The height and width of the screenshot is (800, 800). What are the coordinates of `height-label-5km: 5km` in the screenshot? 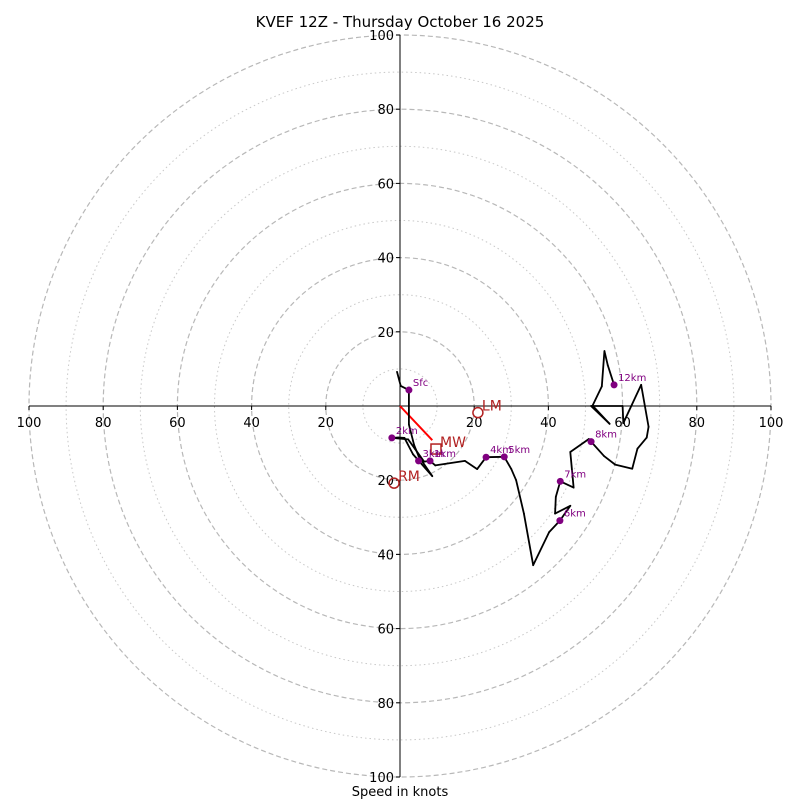 It's located at (519, 450).